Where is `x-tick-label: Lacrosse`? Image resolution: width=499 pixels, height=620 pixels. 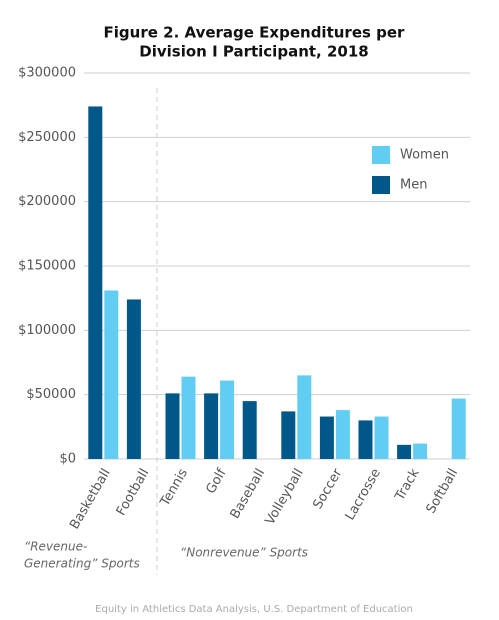 x-tick-label: Lacrosse is located at coordinates (363, 494).